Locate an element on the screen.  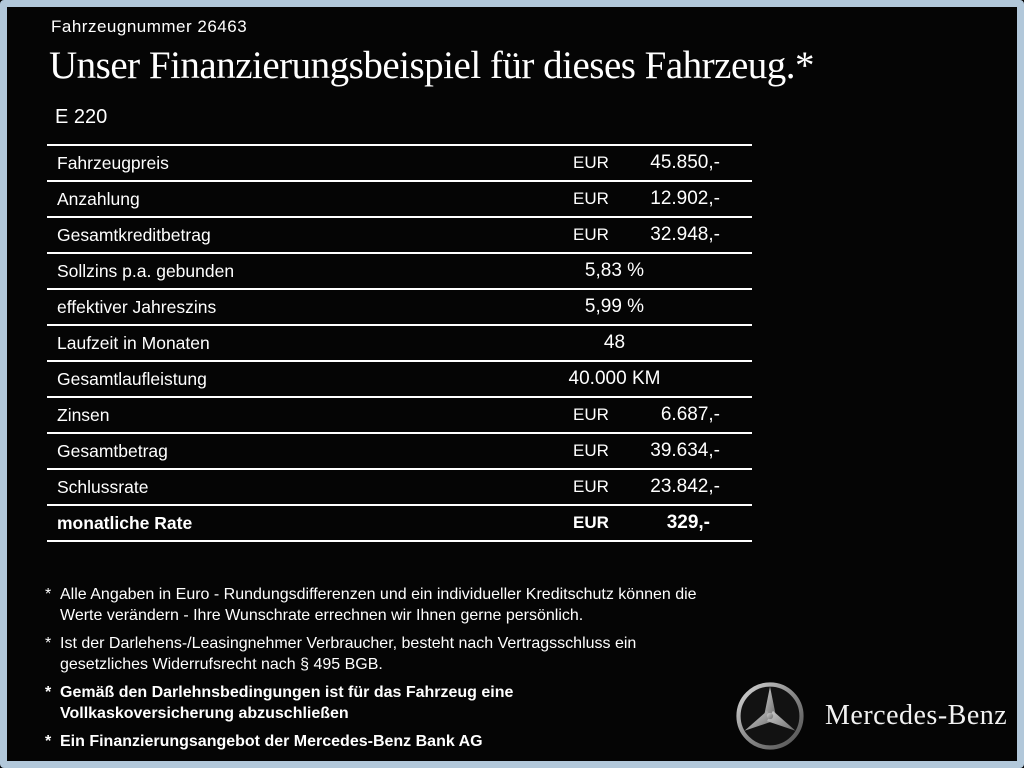
row-value-cell: 5,99 % is located at coordinates (634, 307).